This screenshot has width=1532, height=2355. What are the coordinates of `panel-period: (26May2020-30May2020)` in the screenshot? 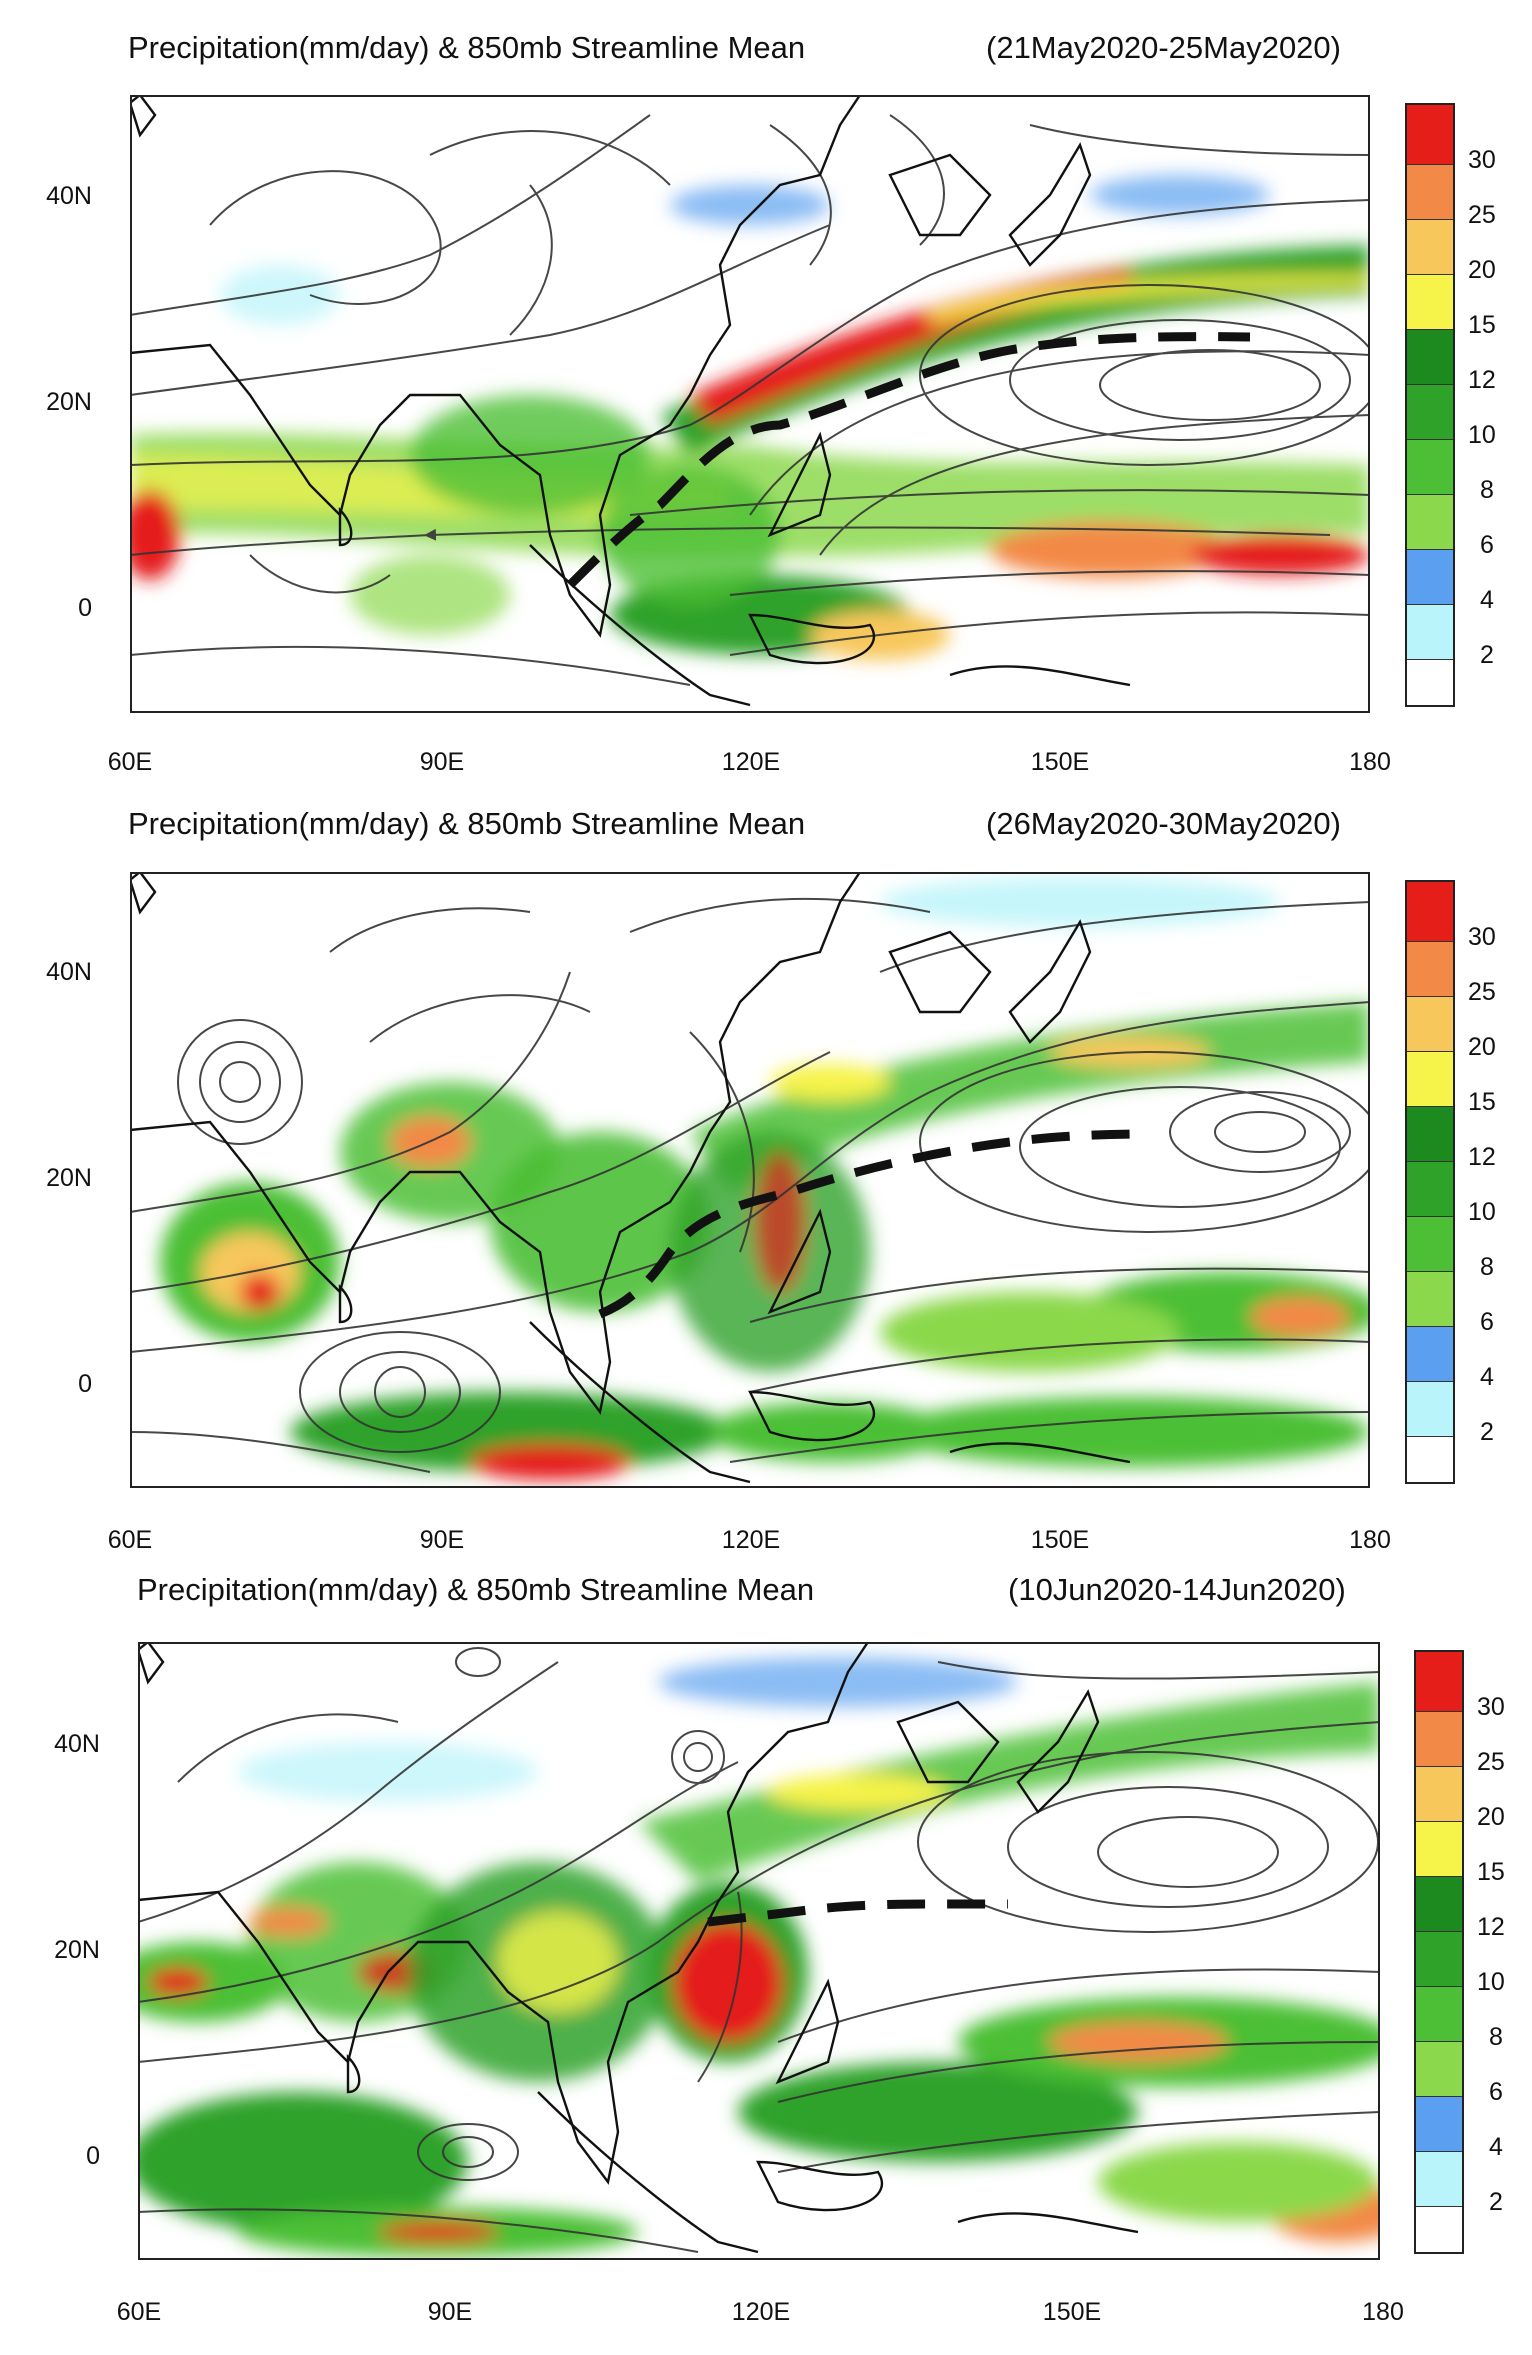 It's located at (1163, 823).